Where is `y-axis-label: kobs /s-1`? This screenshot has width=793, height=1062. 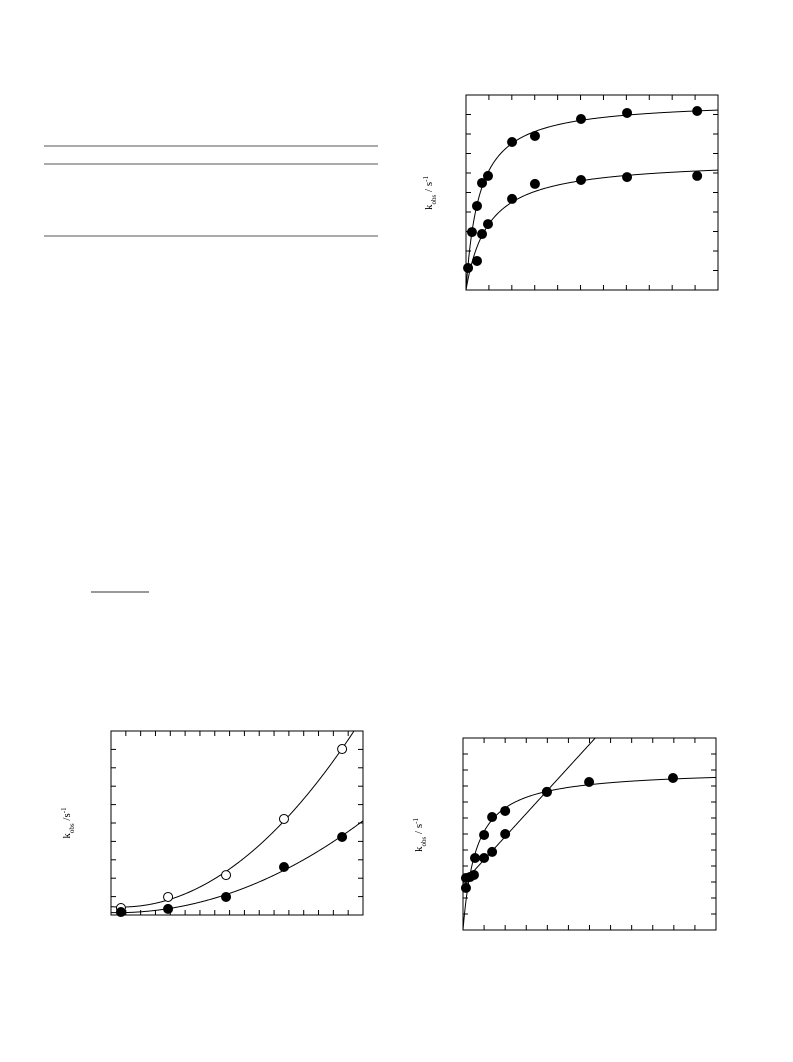
y-axis-label: kobs /s-1 is located at coordinates (68, 823).